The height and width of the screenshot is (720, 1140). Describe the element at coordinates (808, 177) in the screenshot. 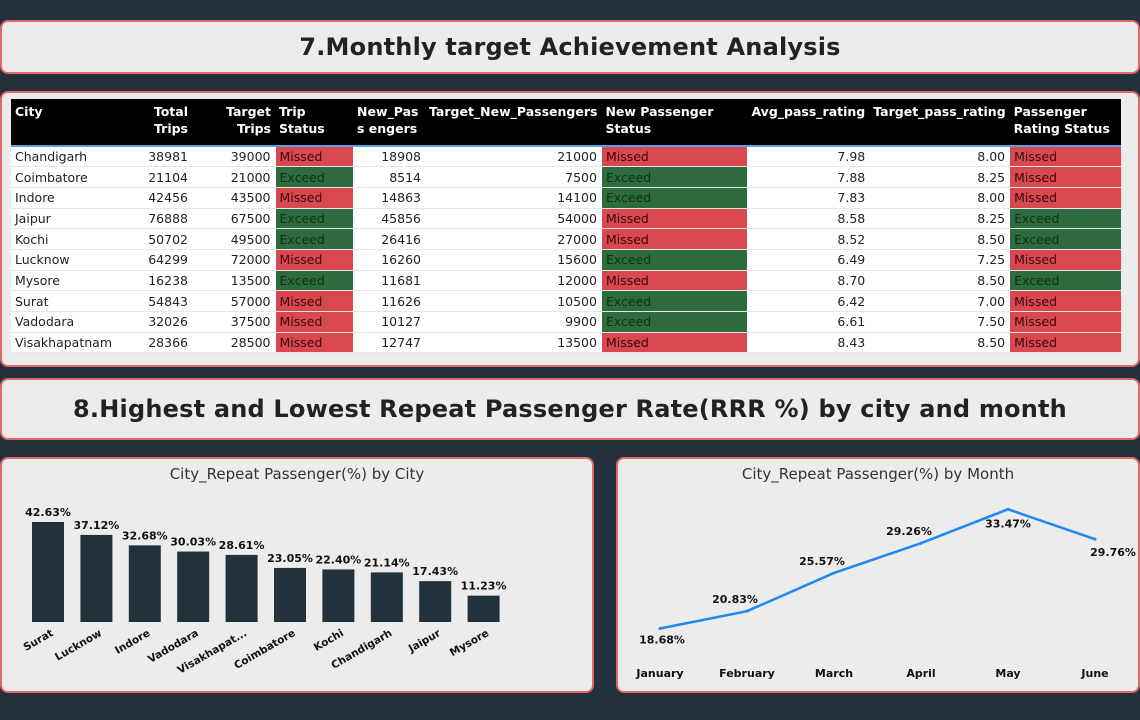

I see `cell-avg-pass-rating: 7.88` at that location.